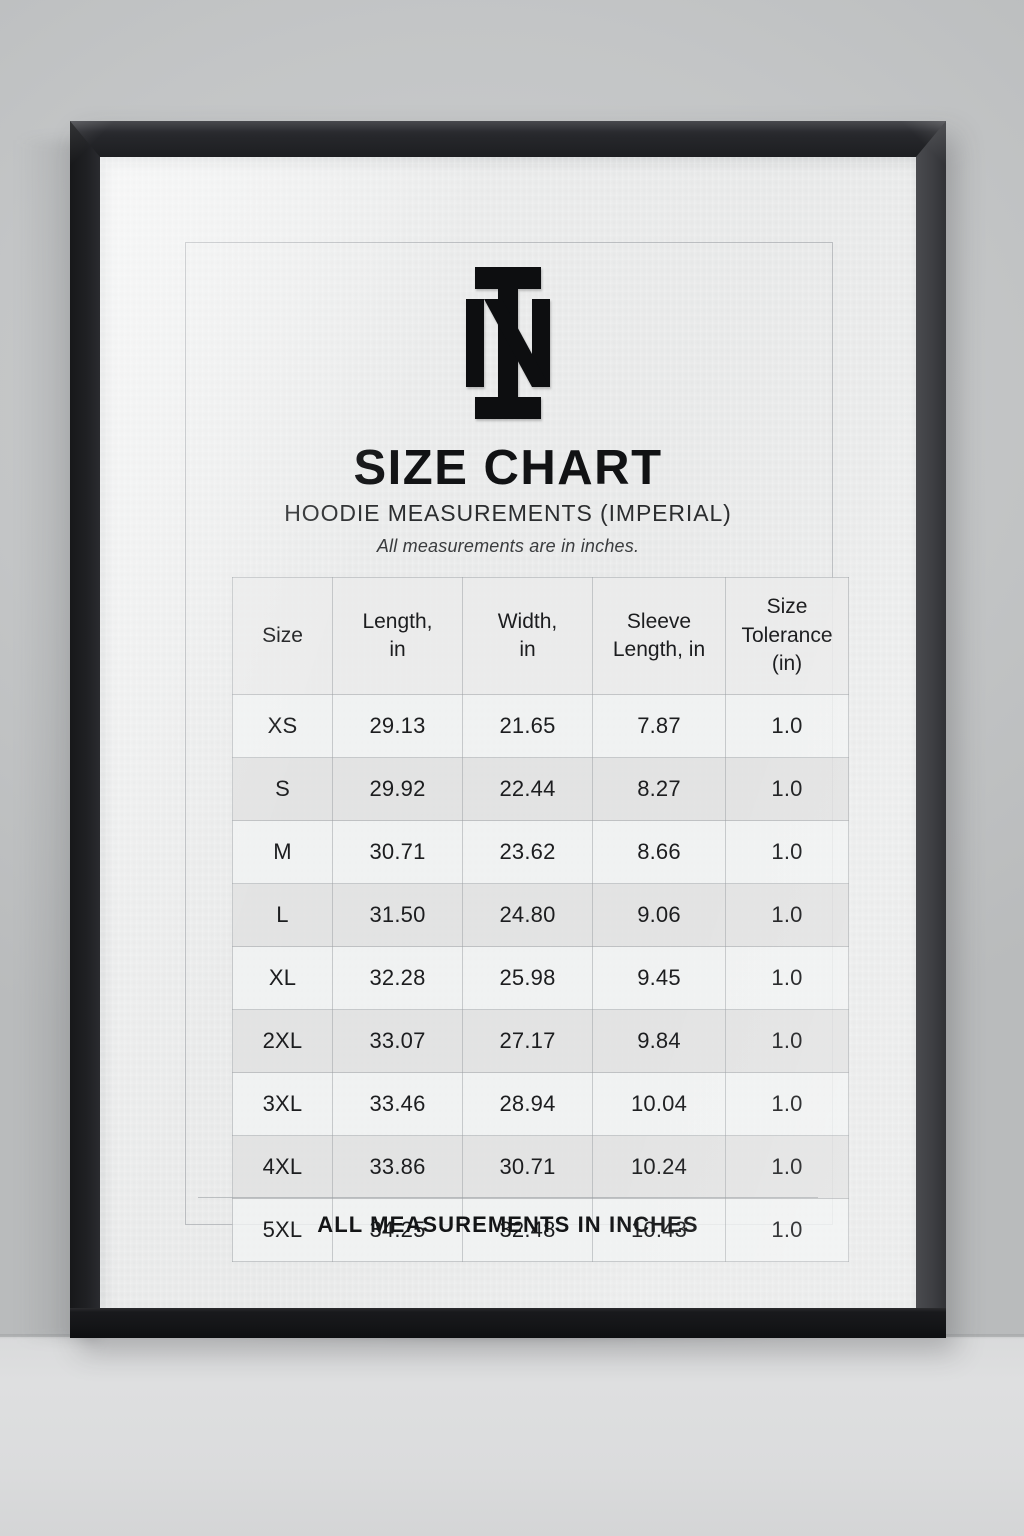  What do you see at coordinates (282, 852) in the screenshot?
I see `cell-size: M` at bounding box center [282, 852].